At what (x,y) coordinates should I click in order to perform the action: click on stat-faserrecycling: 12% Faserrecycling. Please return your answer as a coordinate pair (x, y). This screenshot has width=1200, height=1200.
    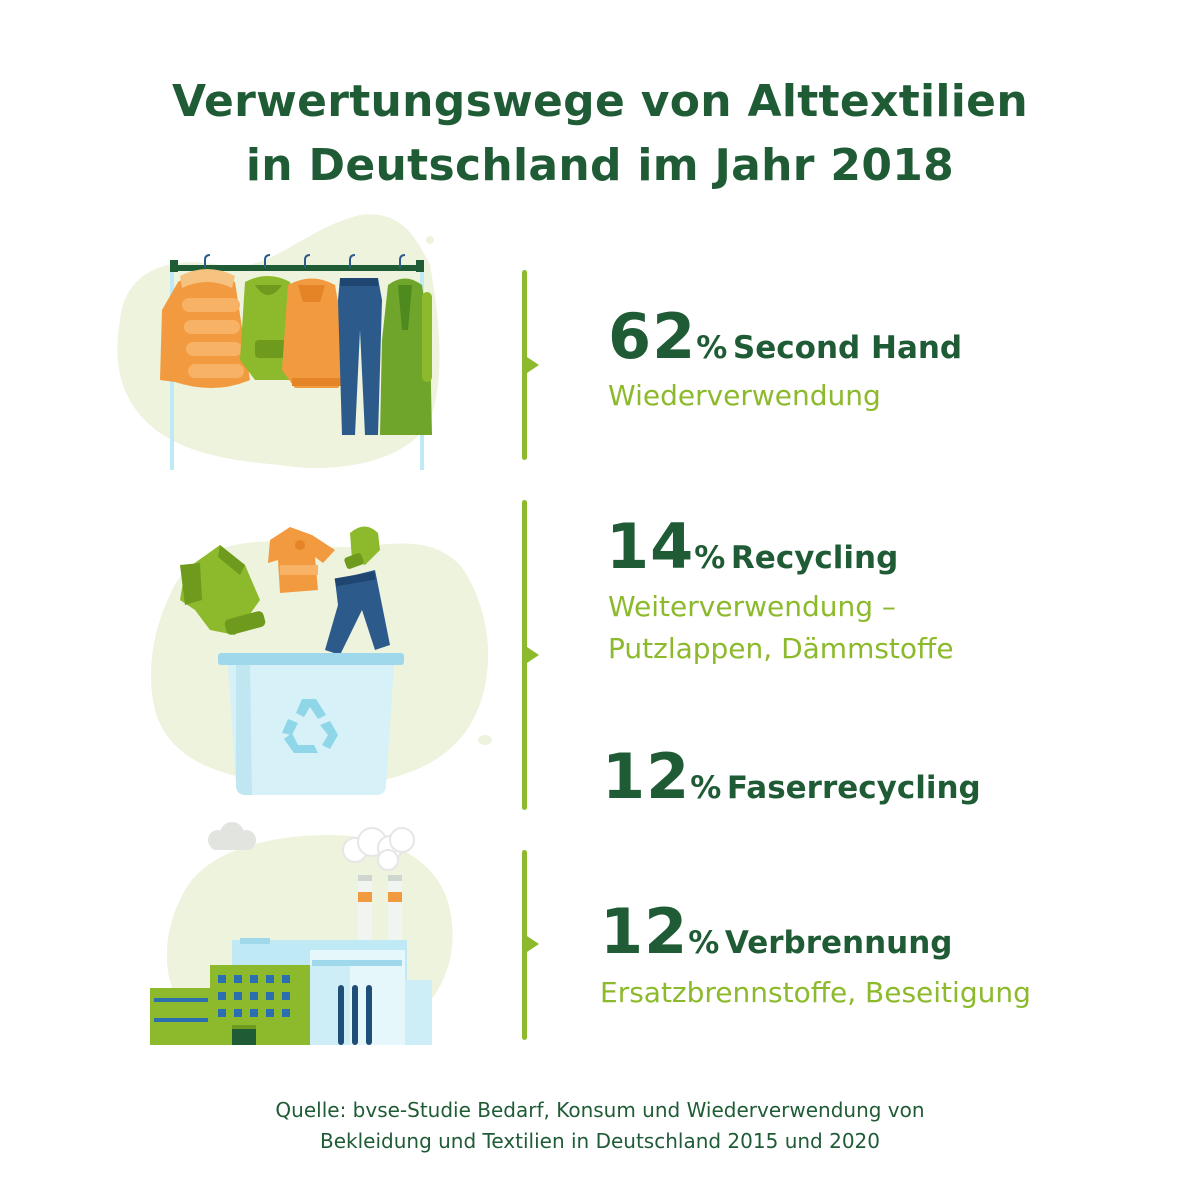
    Looking at the image, I should click on (791, 776).